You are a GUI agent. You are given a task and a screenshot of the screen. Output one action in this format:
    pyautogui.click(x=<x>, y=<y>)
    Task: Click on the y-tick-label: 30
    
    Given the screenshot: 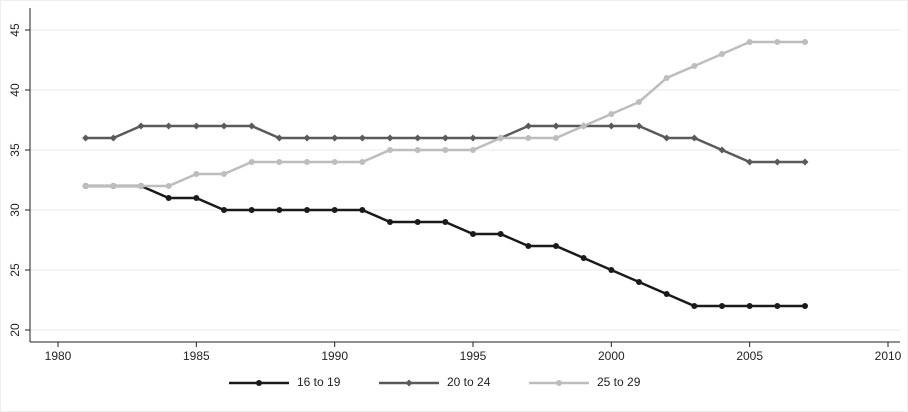 What is the action you would take?
    pyautogui.click(x=15, y=210)
    